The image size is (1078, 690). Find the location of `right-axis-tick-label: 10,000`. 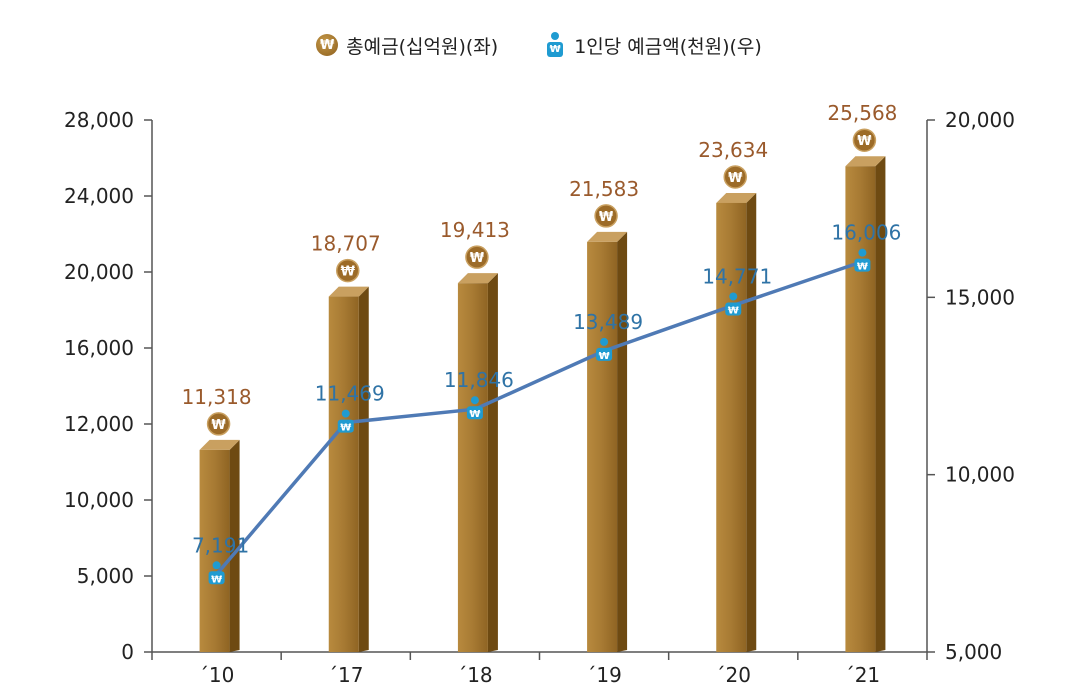

right-axis-tick-label: 10,000 is located at coordinates (980, 475).